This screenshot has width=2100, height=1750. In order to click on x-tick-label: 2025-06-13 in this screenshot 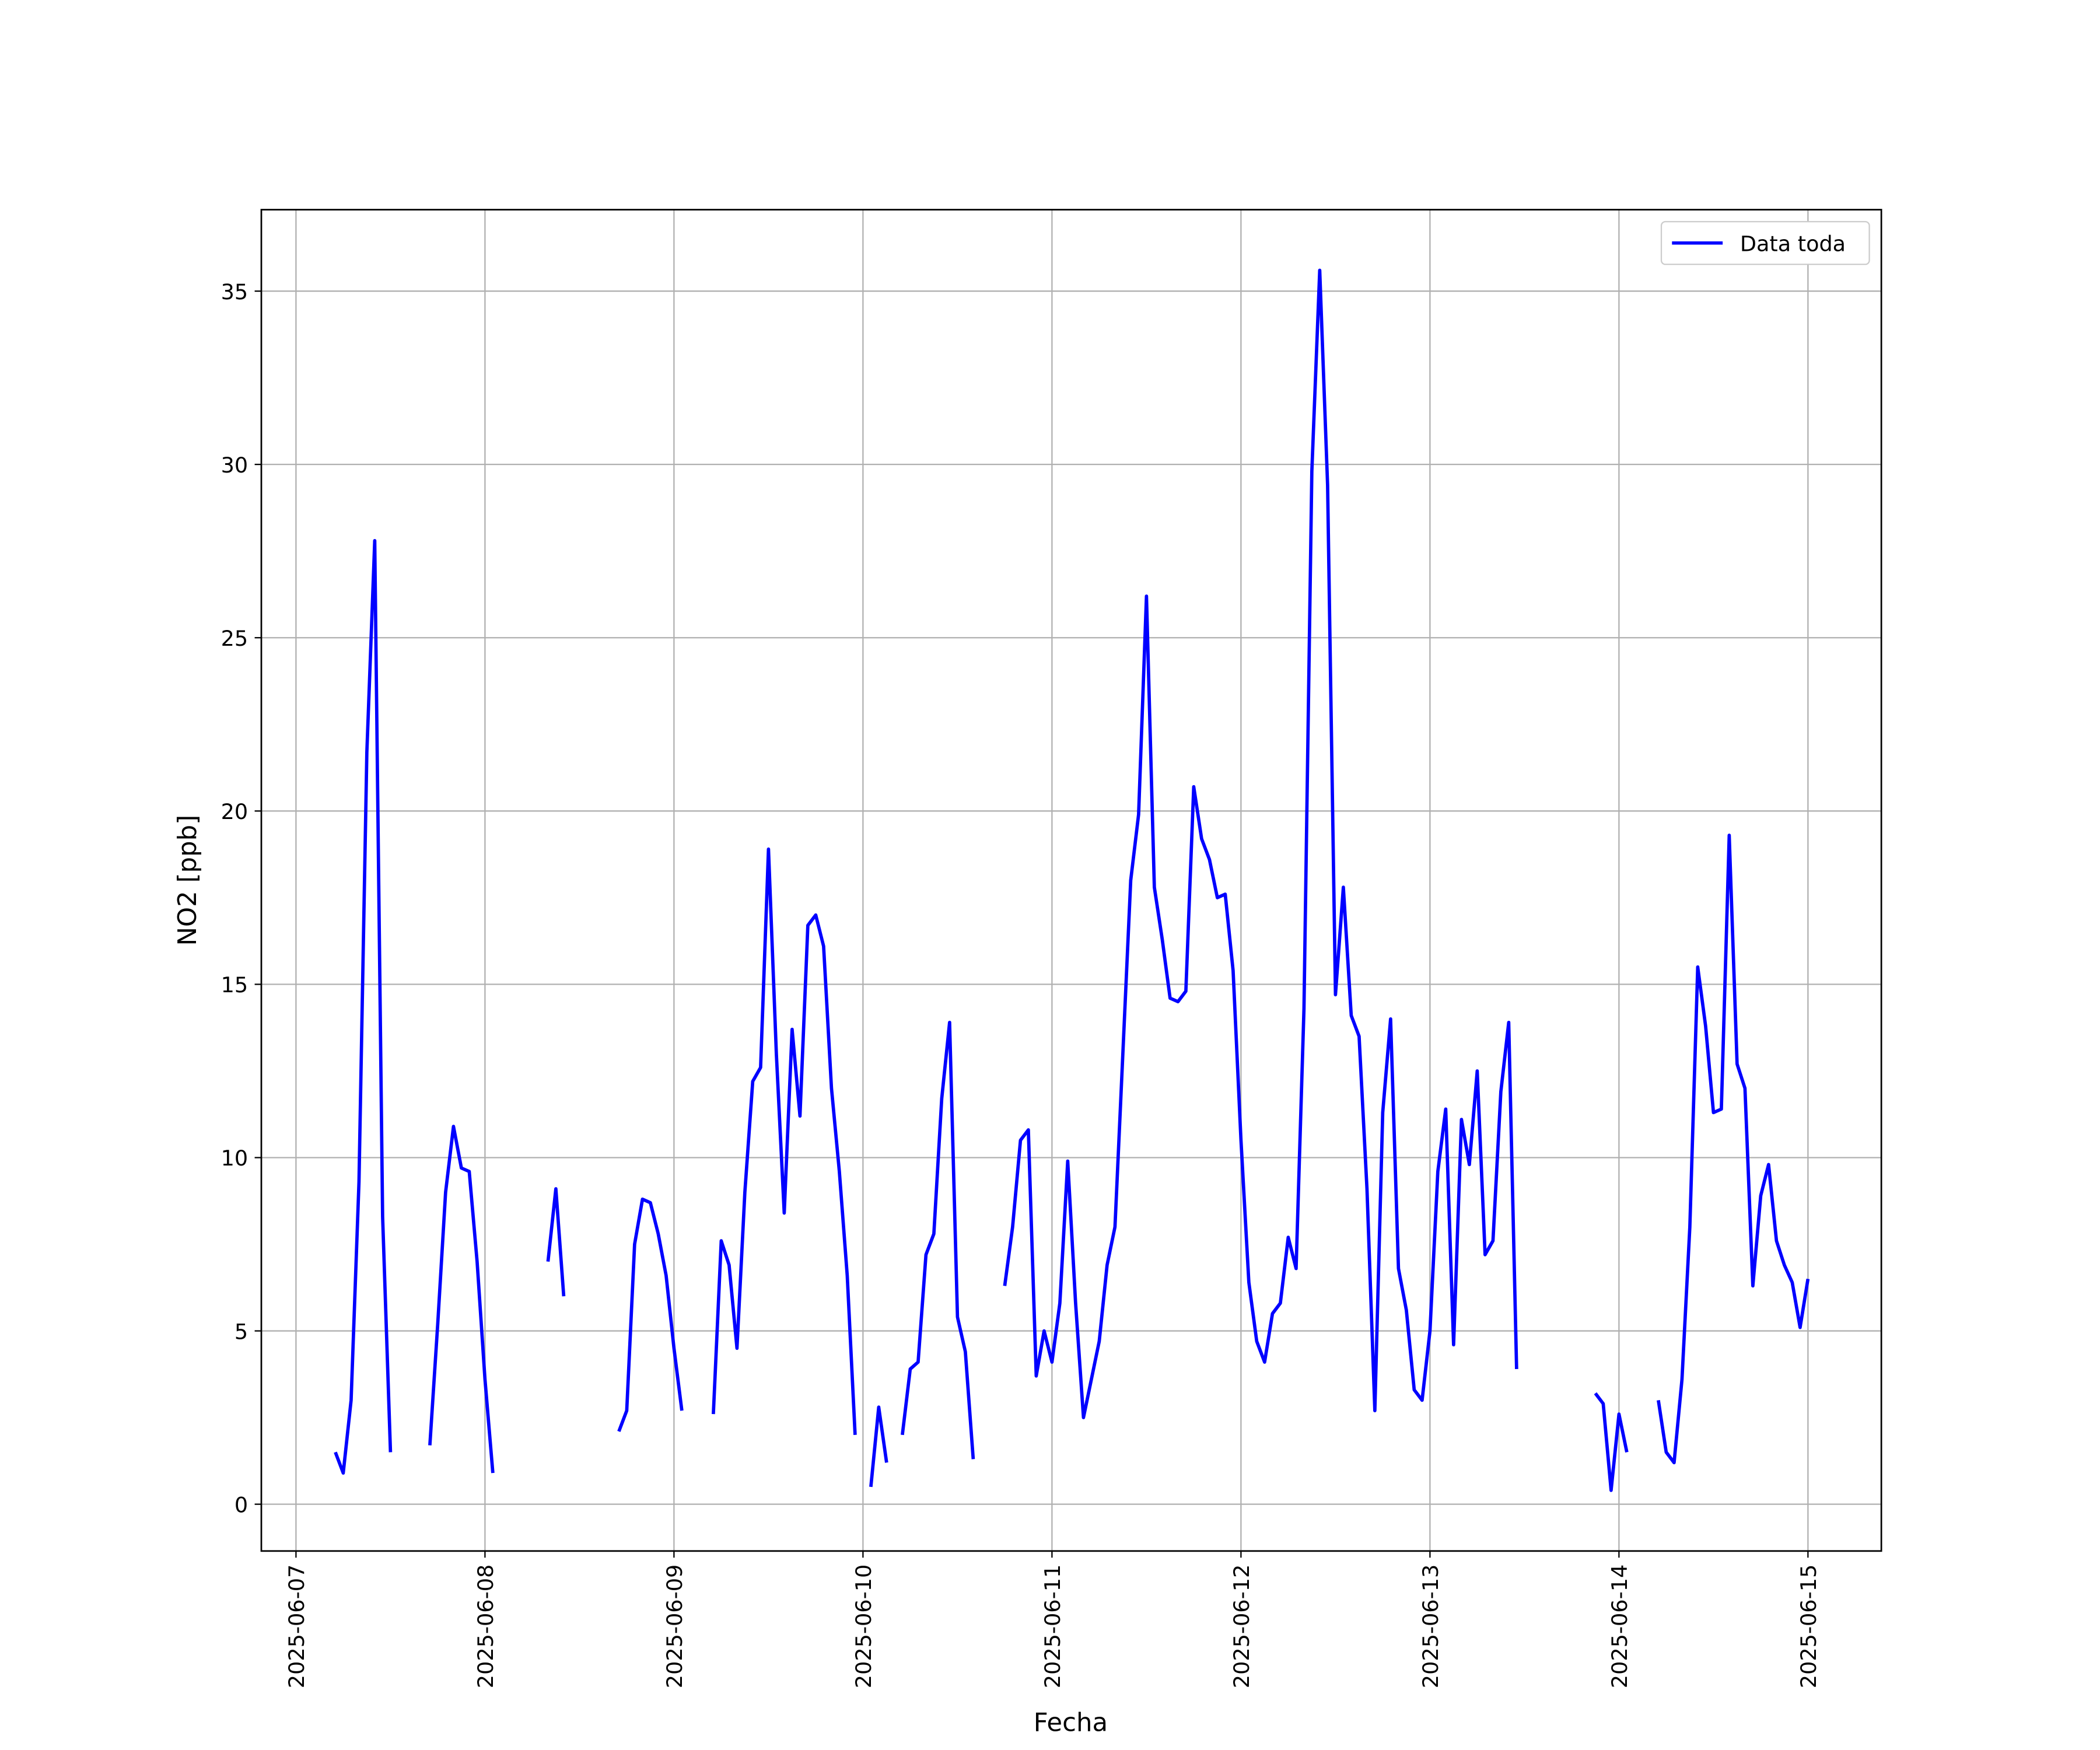, I will do `click(1430, 1626)`.